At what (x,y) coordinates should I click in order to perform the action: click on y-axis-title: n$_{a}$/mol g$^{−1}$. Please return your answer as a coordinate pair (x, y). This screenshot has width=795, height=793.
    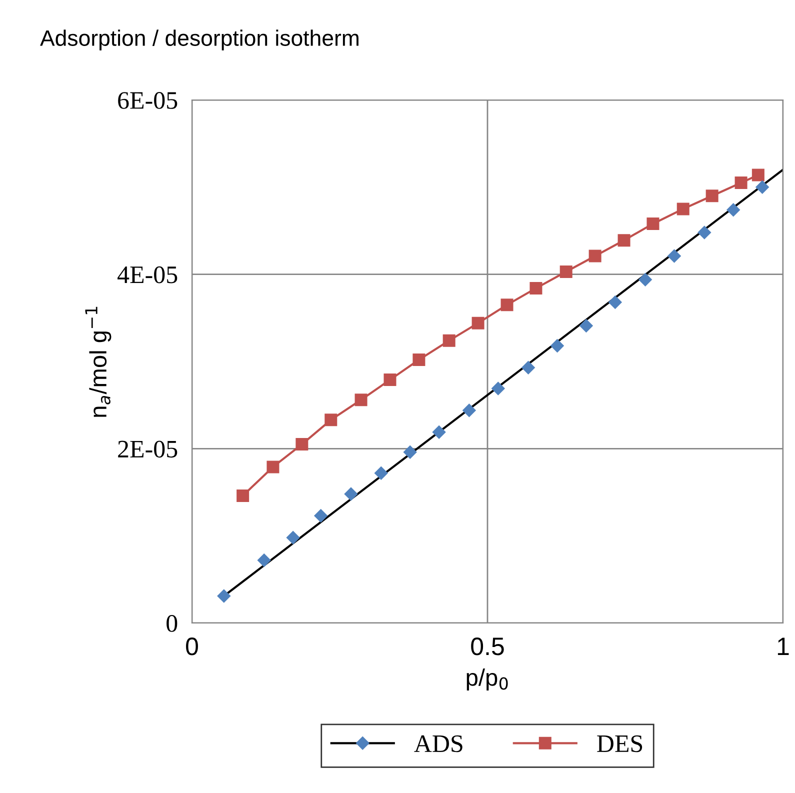
    Looking at the image, I should click on (98, 361).